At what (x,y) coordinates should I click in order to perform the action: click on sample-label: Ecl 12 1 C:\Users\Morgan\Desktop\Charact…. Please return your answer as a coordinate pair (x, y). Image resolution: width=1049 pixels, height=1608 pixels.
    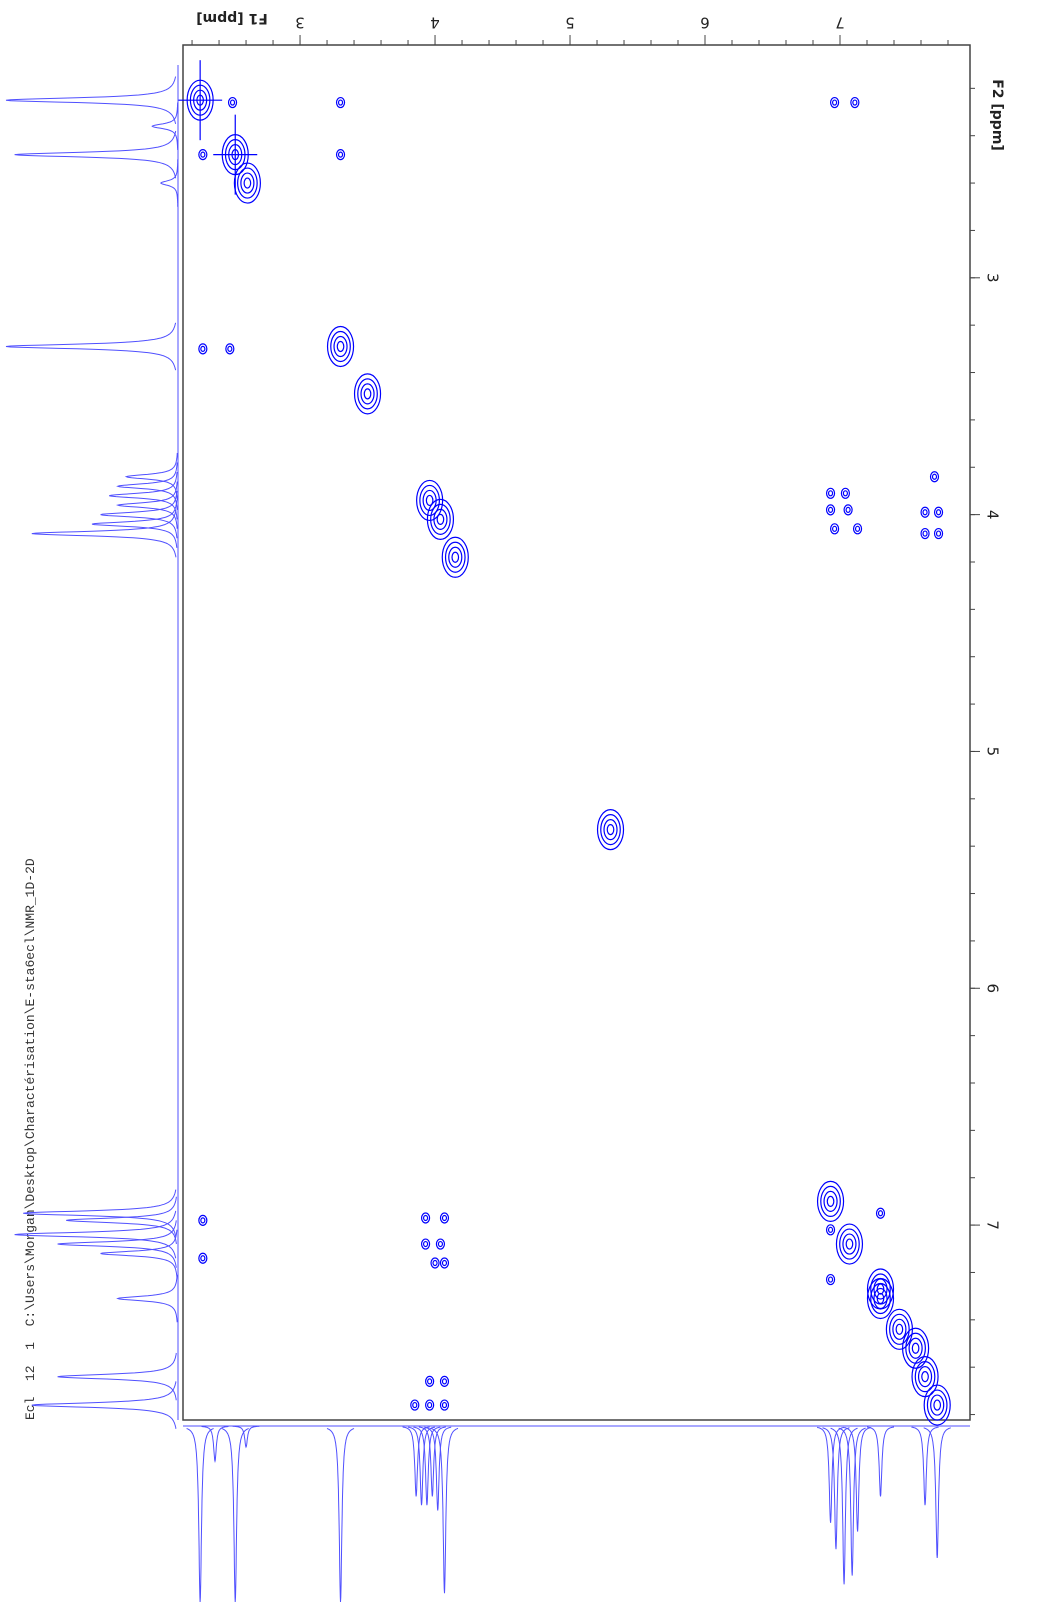
    Looking at the image, I should click on (30, 1139).